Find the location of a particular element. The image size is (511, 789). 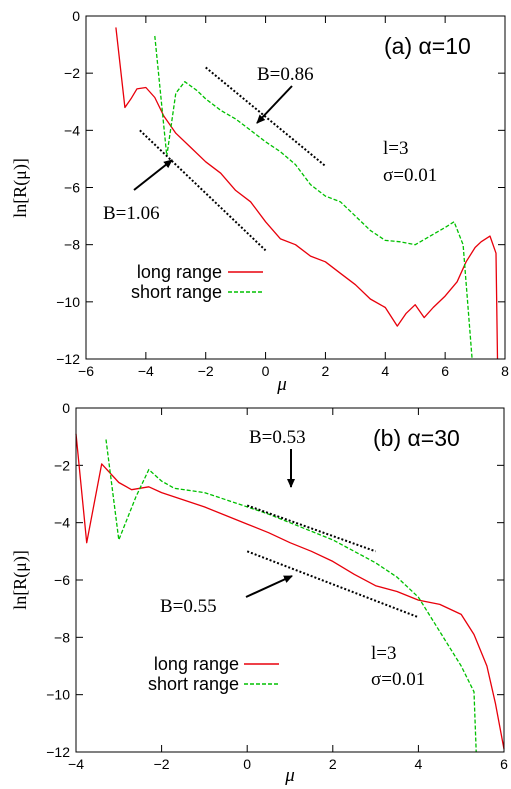

panel-a-guides is located at coordinates (233, 159).